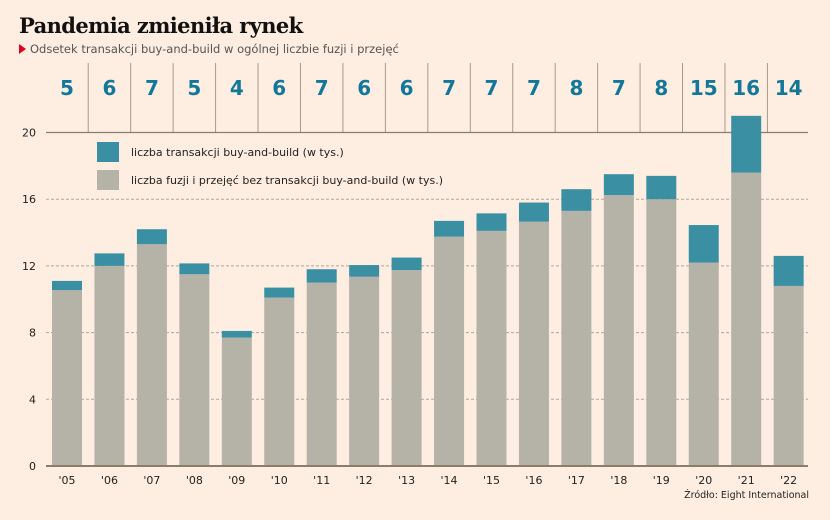 Image resolution: width=830 pixels, height=520 pixels. What do you see at coordinates (789, 88) in the screenshot?
I see `percent-value: 14` at bounding box center [789, 88].